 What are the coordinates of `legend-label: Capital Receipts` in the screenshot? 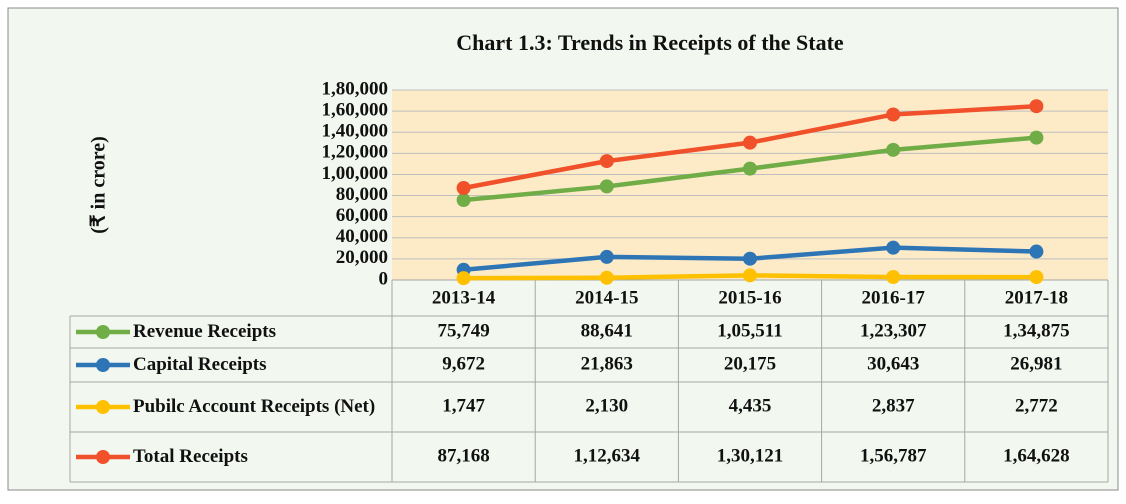 It's located at (200, 364).